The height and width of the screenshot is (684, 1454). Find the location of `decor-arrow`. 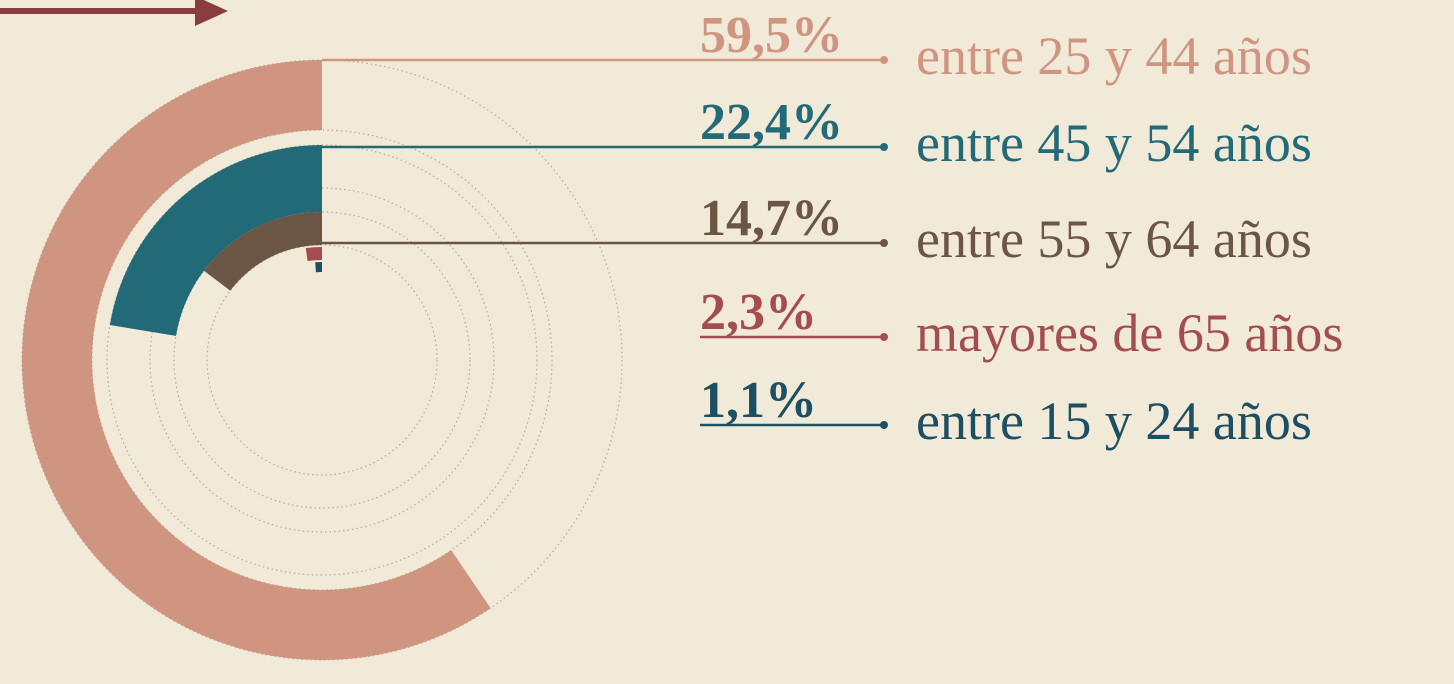

decor-arrow is located at coordinates (114, 13).